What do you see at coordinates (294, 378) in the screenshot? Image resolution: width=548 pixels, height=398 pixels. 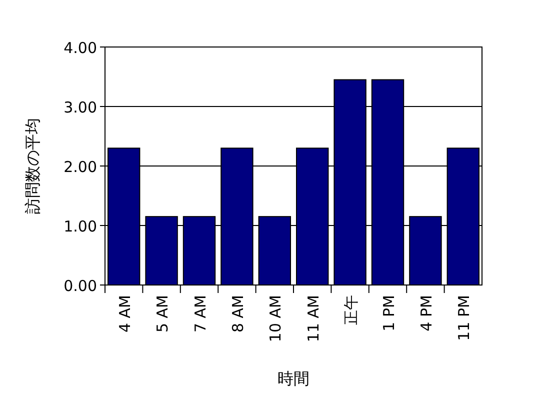 I see `x-axis-title: 時間` at bounding box center [294, 378].